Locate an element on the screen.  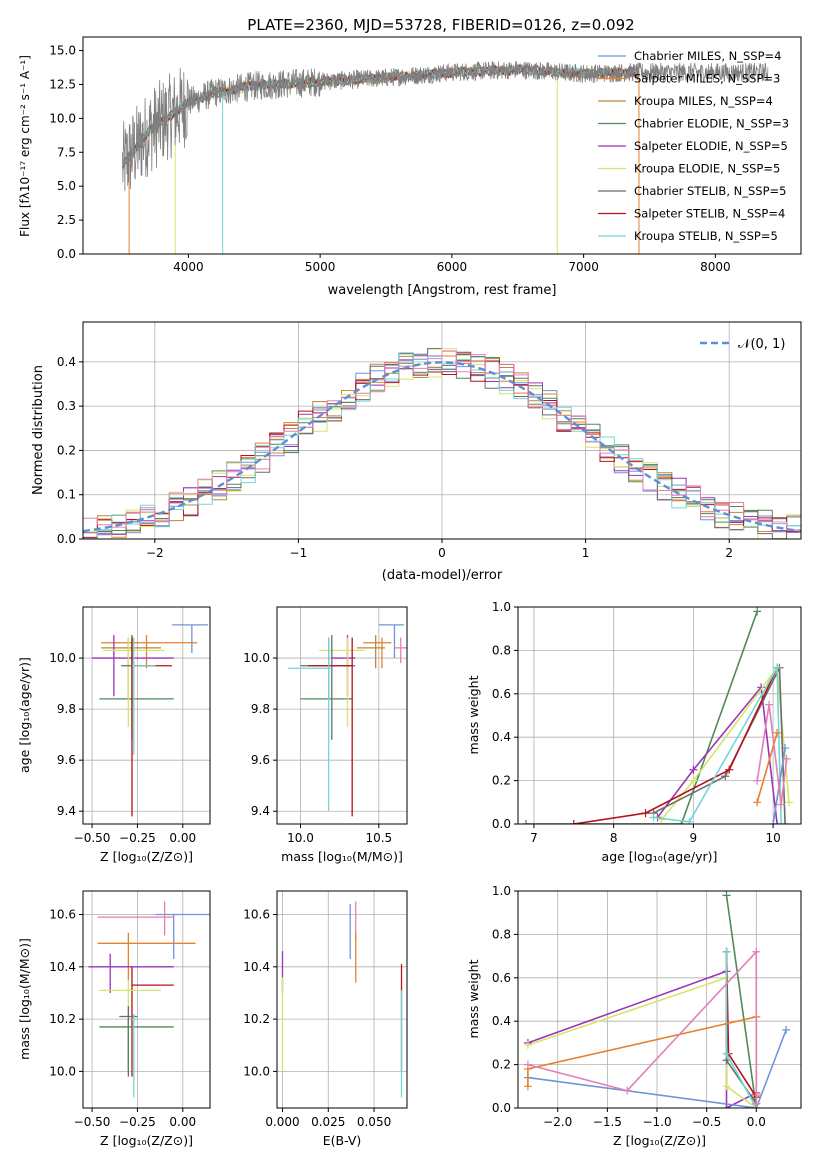
x-tick-label: 10.5 is located at coordinates (378, 838).